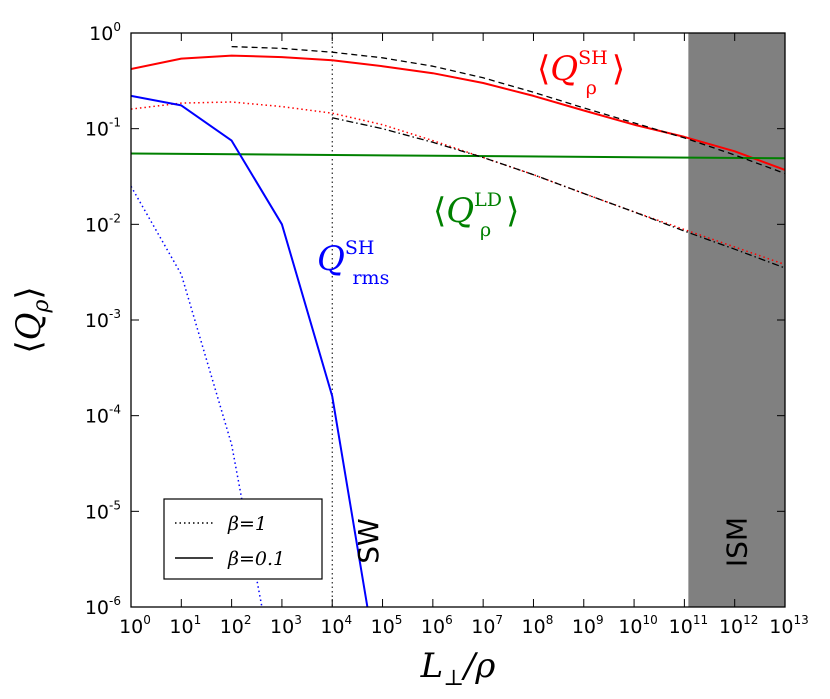 The image size is (830, 699). What do you see at coordinates (103, 128) in the screenshot?
I see `y-tick-label: 10⁻¹` at bounding box center [103, 128].